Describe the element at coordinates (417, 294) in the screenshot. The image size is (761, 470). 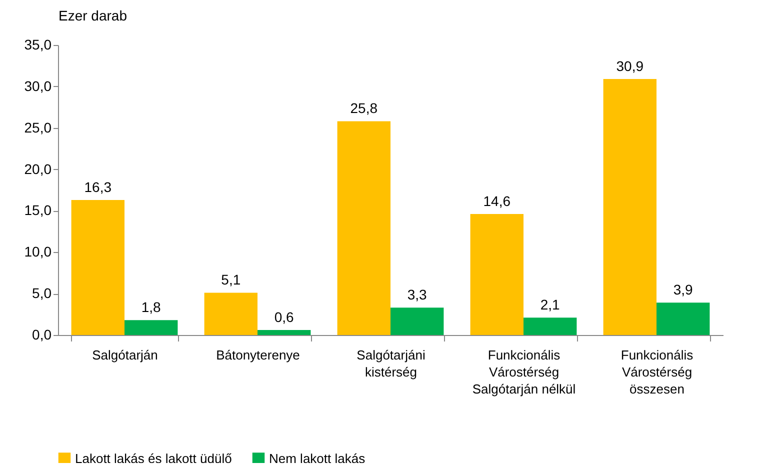
I see `data-label: 3,3` at that location.